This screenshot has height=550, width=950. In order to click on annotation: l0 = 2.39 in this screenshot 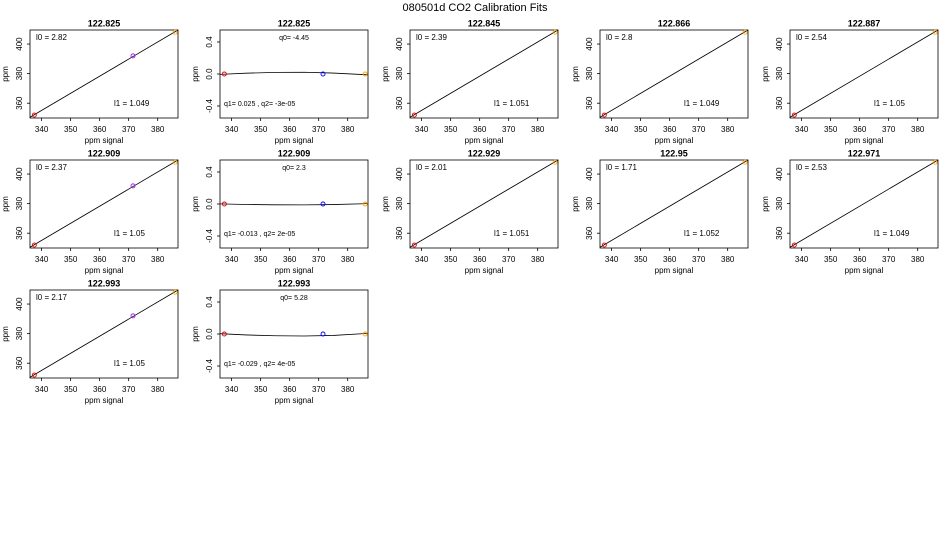, I will do `click(431, 37)`.